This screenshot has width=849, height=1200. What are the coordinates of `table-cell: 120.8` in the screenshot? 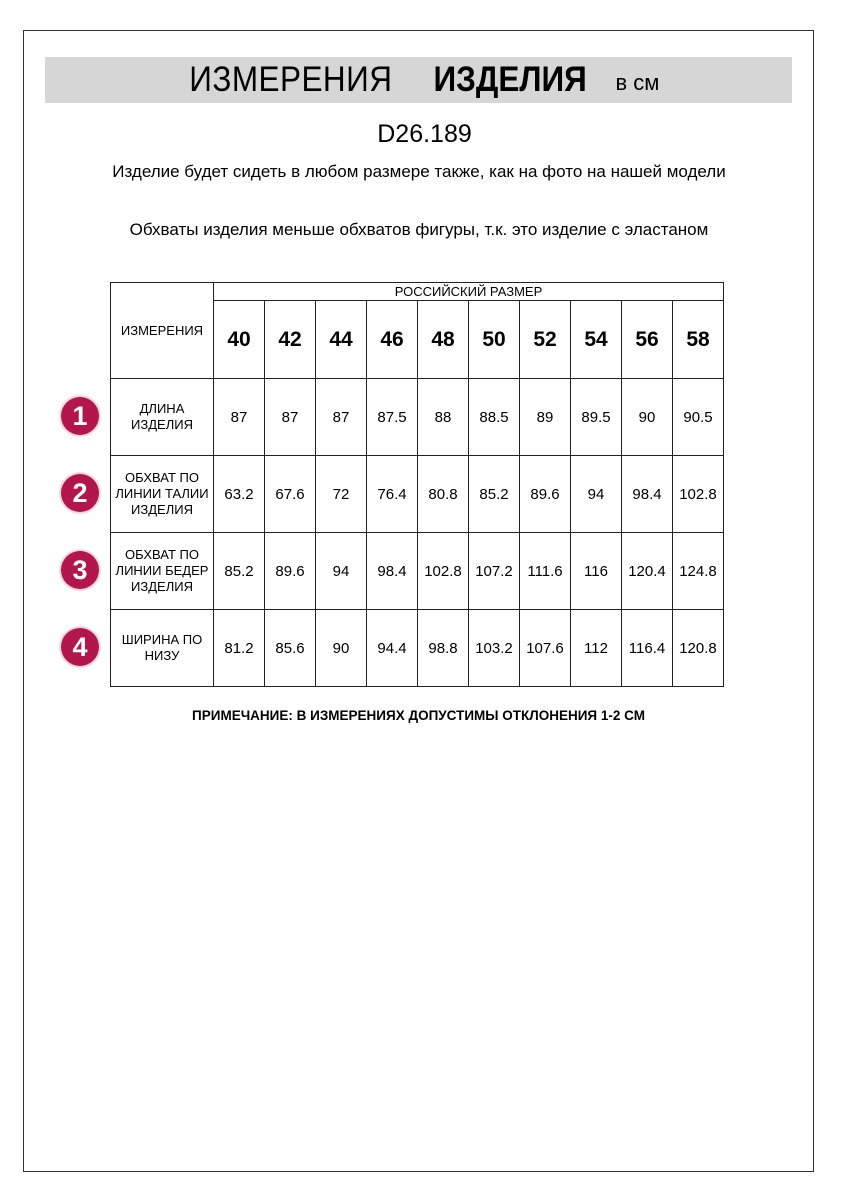 It's located at (698, 648).